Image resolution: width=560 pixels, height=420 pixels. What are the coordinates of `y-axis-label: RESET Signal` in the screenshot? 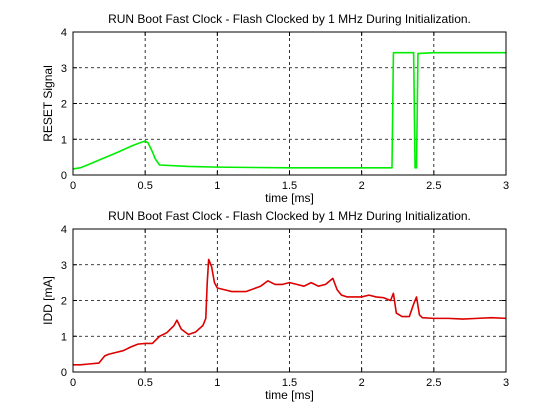 It's located at (48, 103).